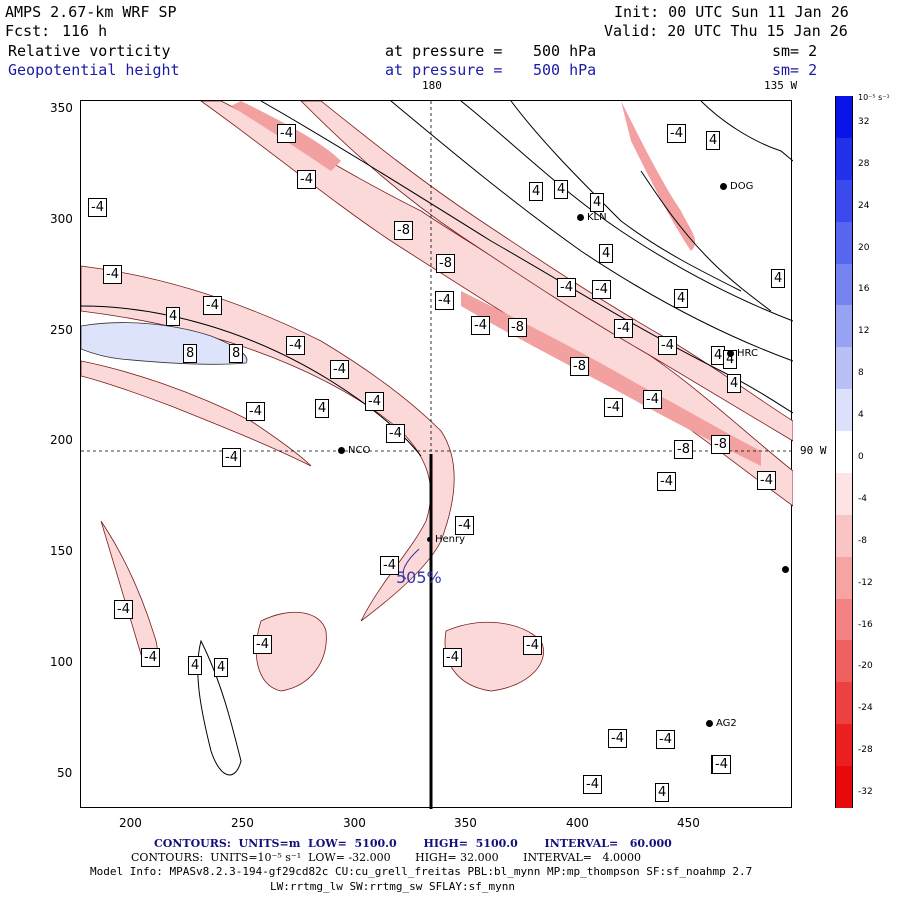 This screenshot has height=900, width=900. I want to click on forecast-hour: 116 h, so click(85, 31).